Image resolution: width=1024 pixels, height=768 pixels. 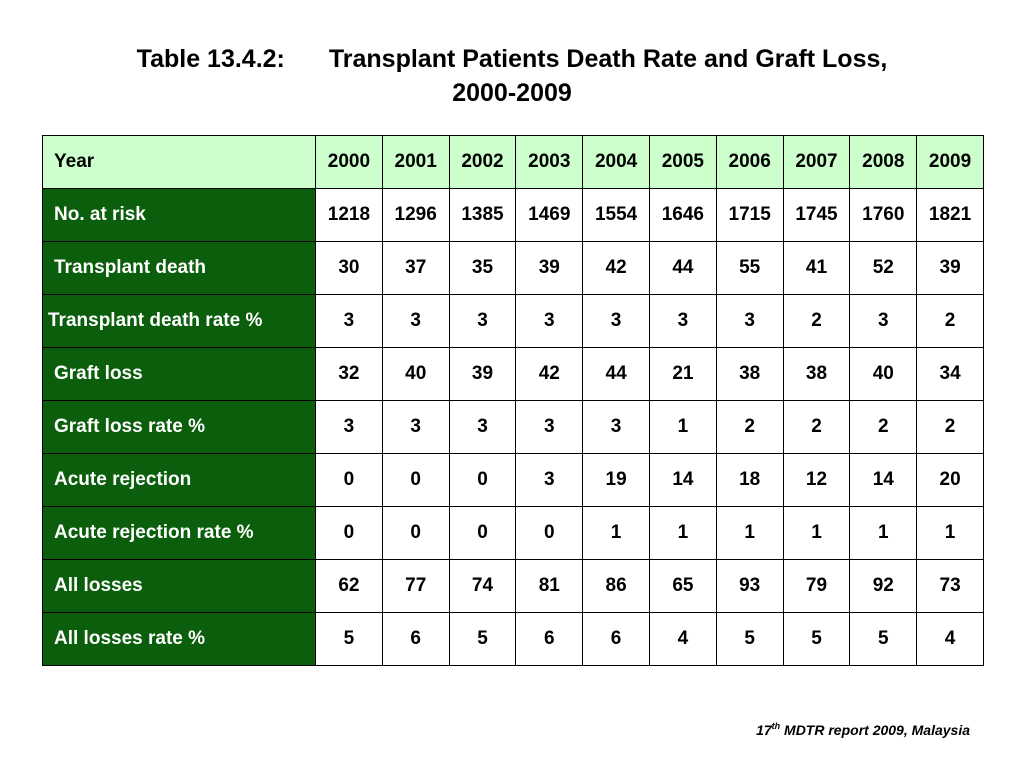 I want to click on source-text: MDTR report 2009, Malaysia, so click(x=875, y=730).